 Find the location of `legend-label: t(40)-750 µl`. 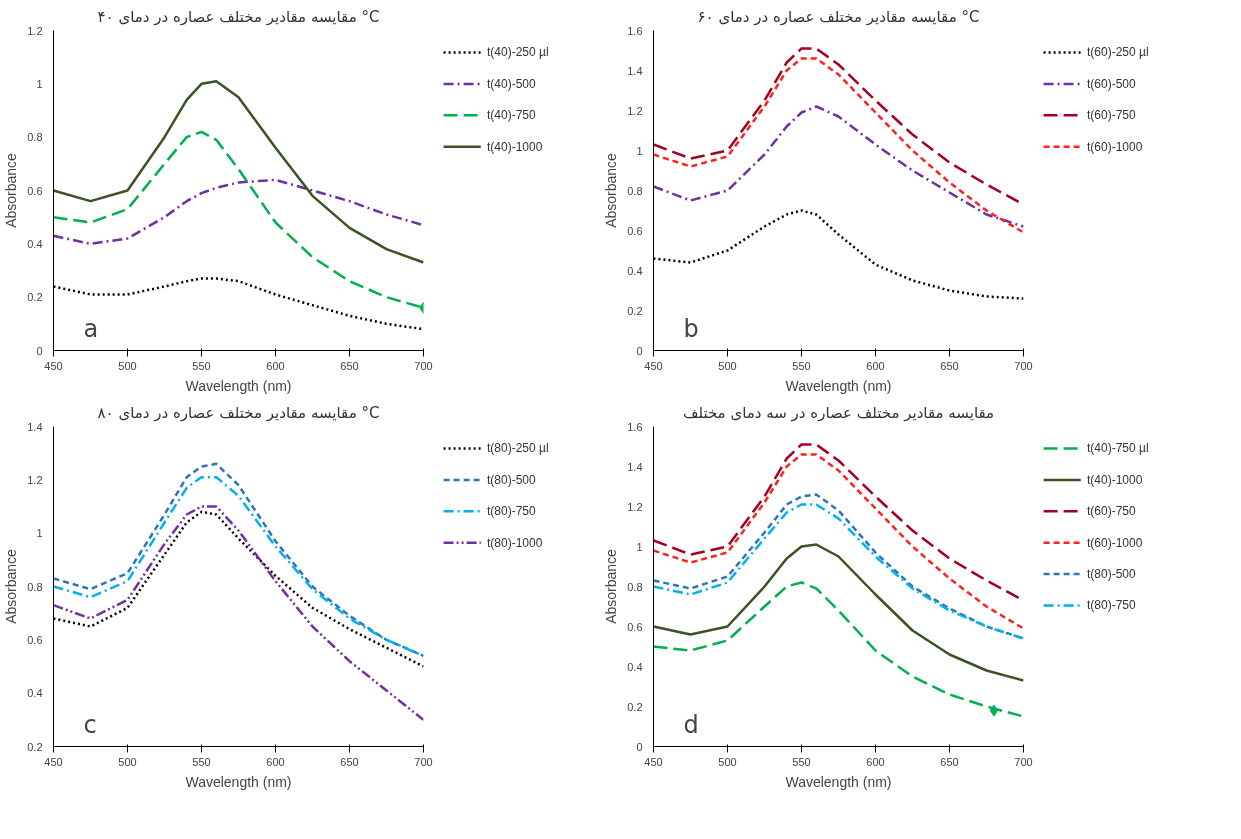

legend-label: t(40)-750 µl is located at coordinates (1118, 448).